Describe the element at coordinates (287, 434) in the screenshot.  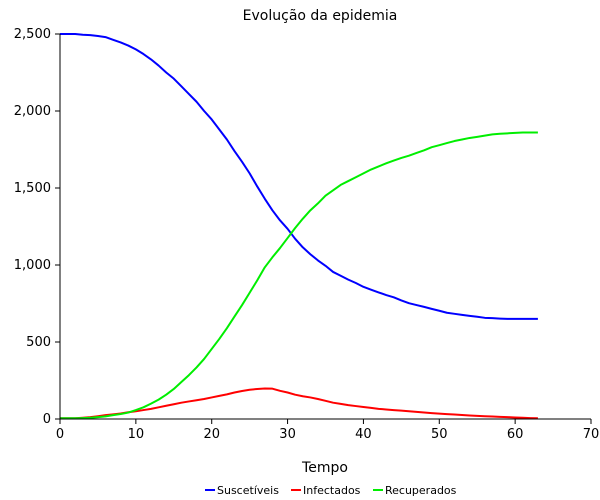
I see `x-tick-label: 30` at that location.